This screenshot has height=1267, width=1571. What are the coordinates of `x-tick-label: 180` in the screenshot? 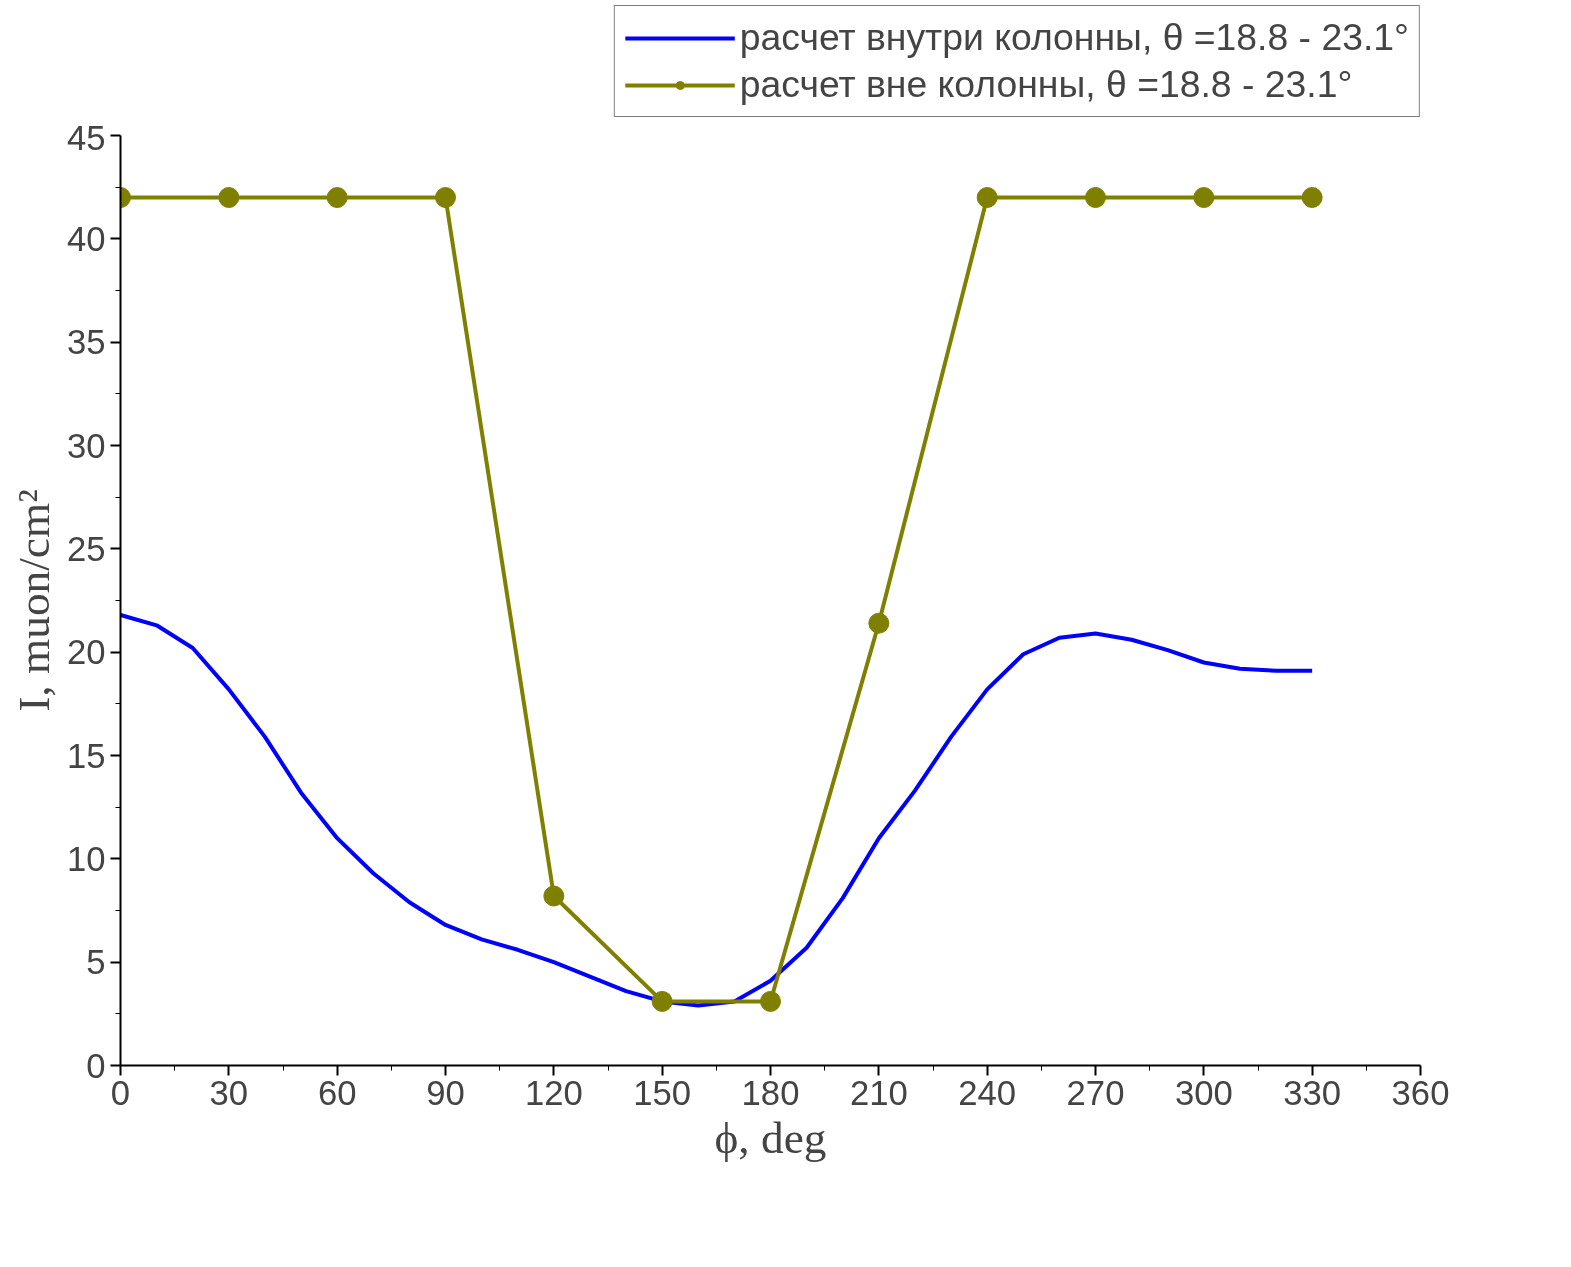 It's located at (770, 1092).